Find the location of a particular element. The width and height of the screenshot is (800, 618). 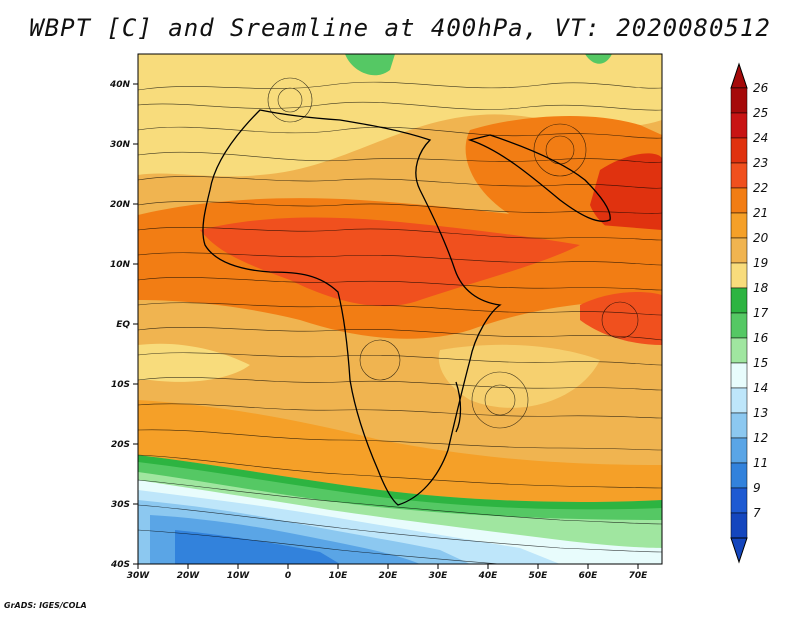

lon-label: 20W is located at coordinates (189, 576).